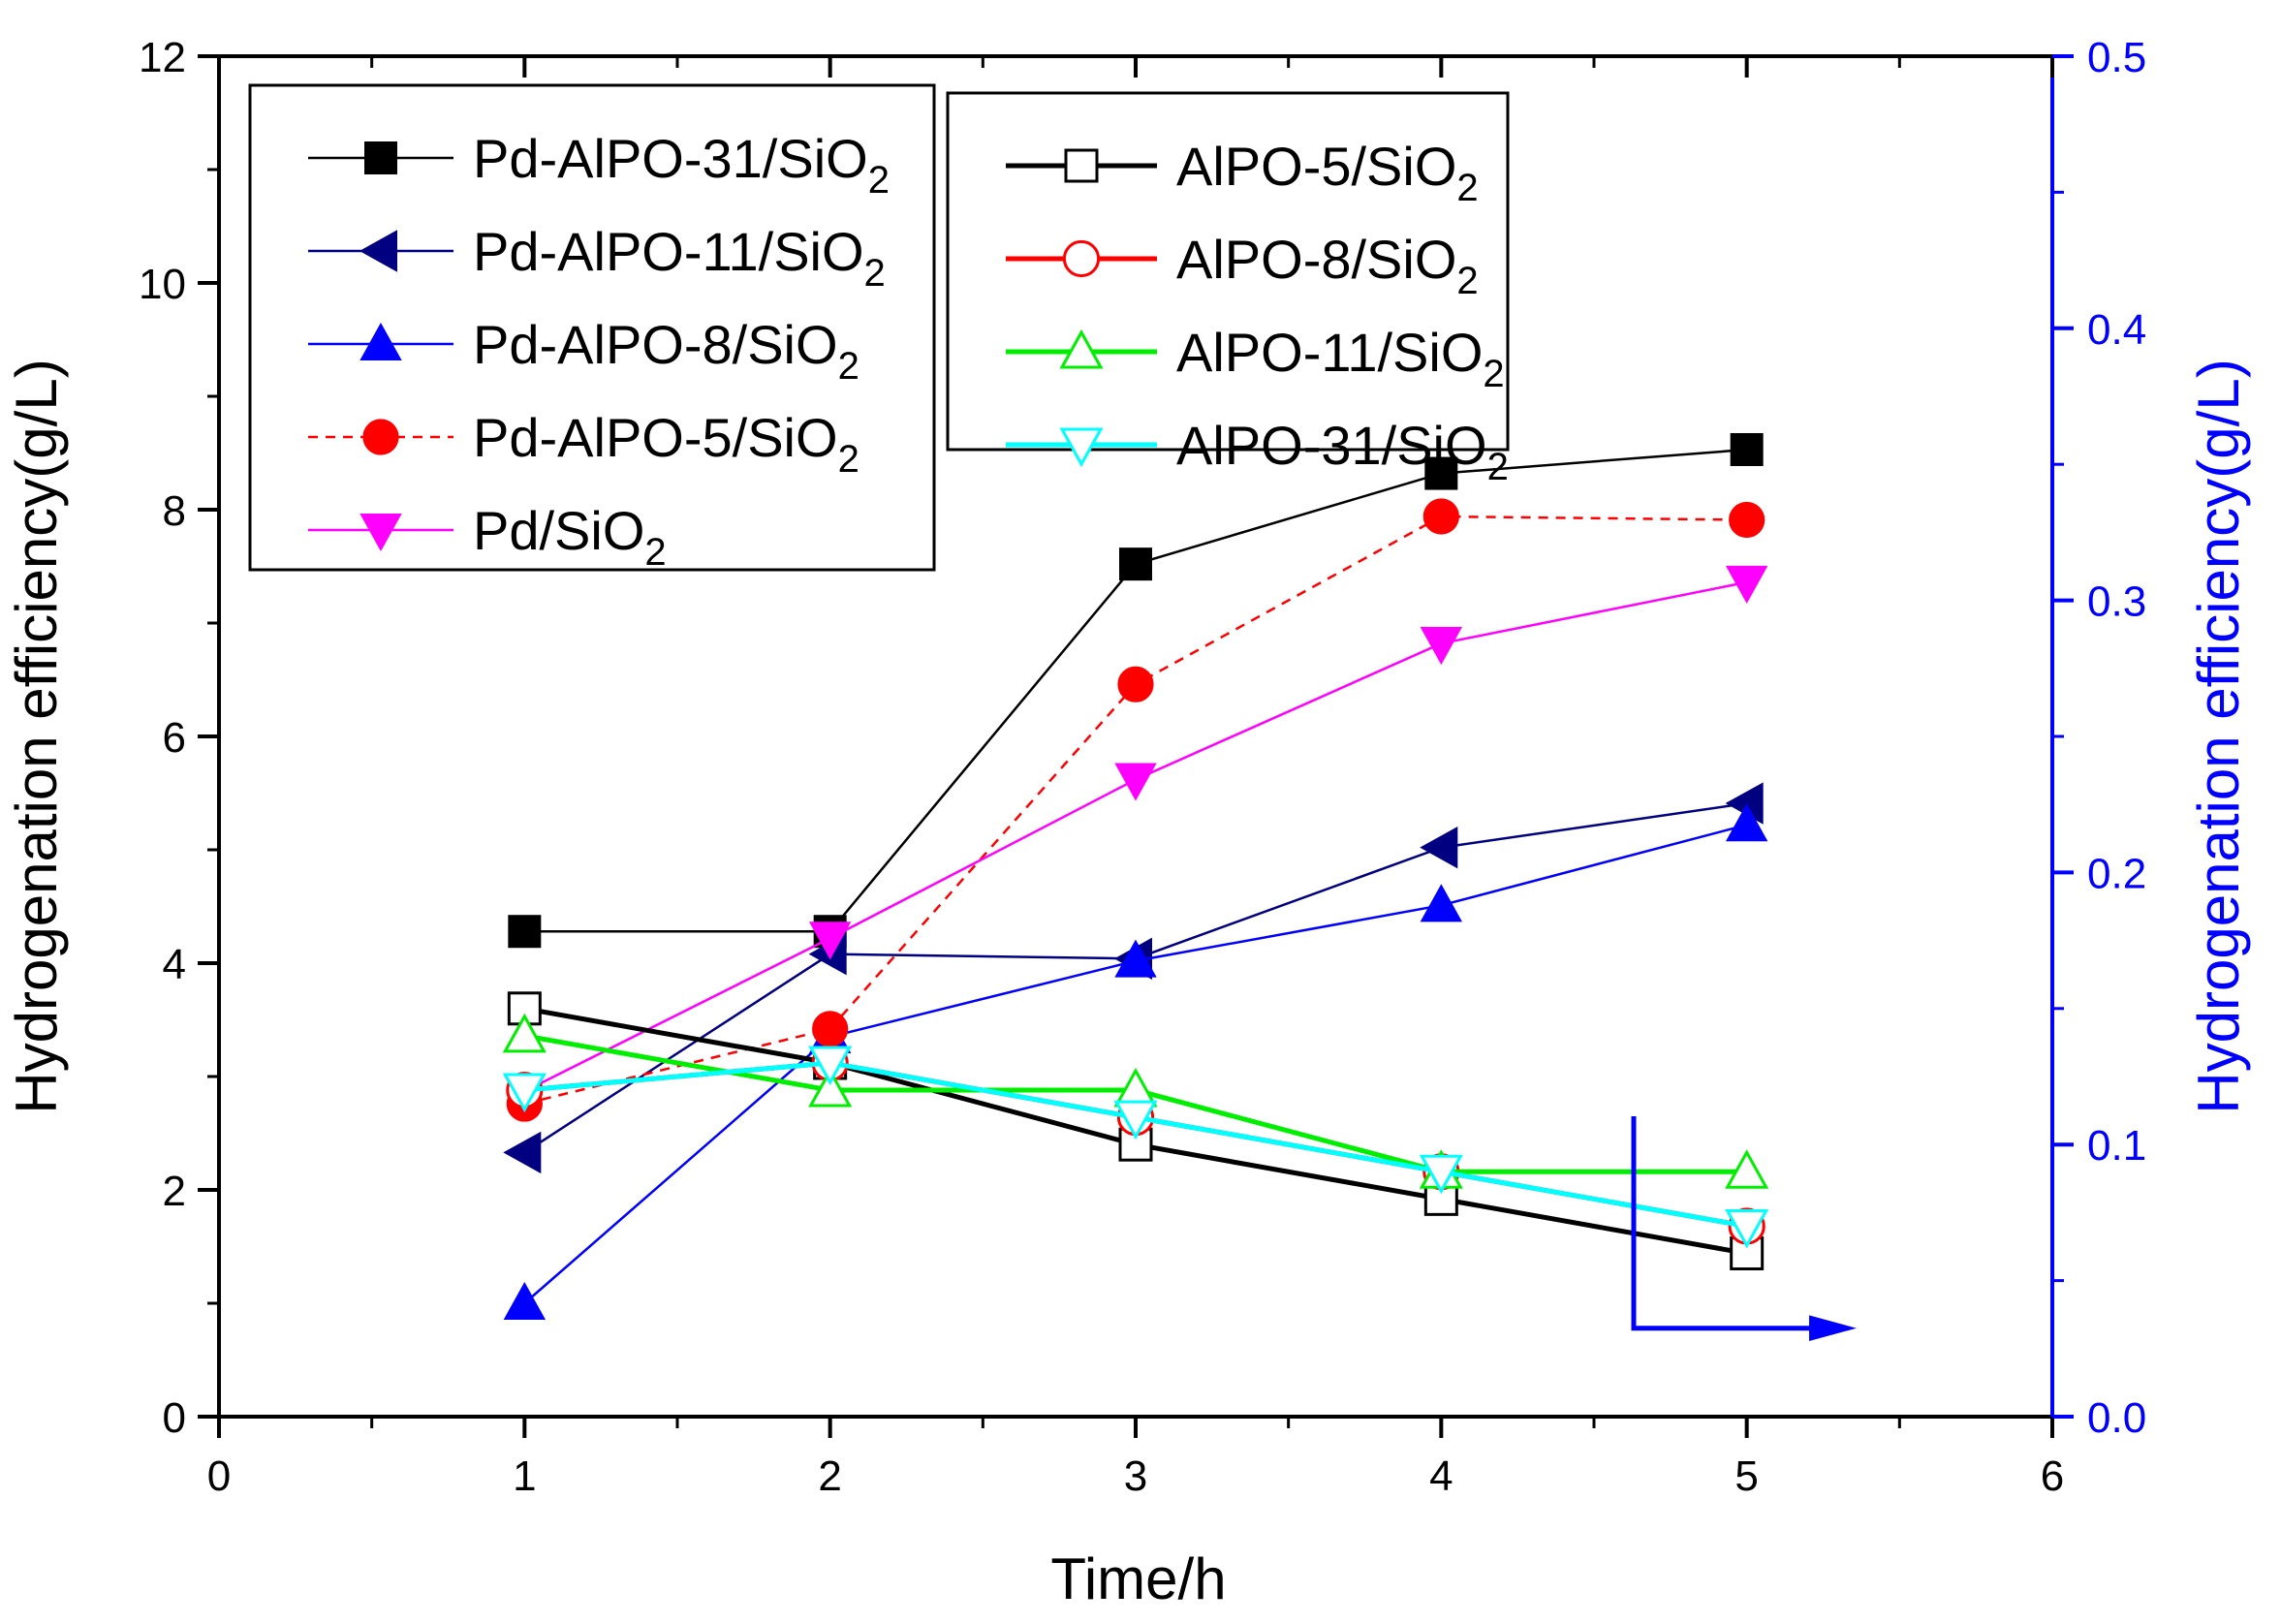 The height and width of the screenshot is (1624, 2281). Describe the element at coordinates (1342, 451) in the screenshot. I see `legend-label: AlPO-31/SiO2` at that location.